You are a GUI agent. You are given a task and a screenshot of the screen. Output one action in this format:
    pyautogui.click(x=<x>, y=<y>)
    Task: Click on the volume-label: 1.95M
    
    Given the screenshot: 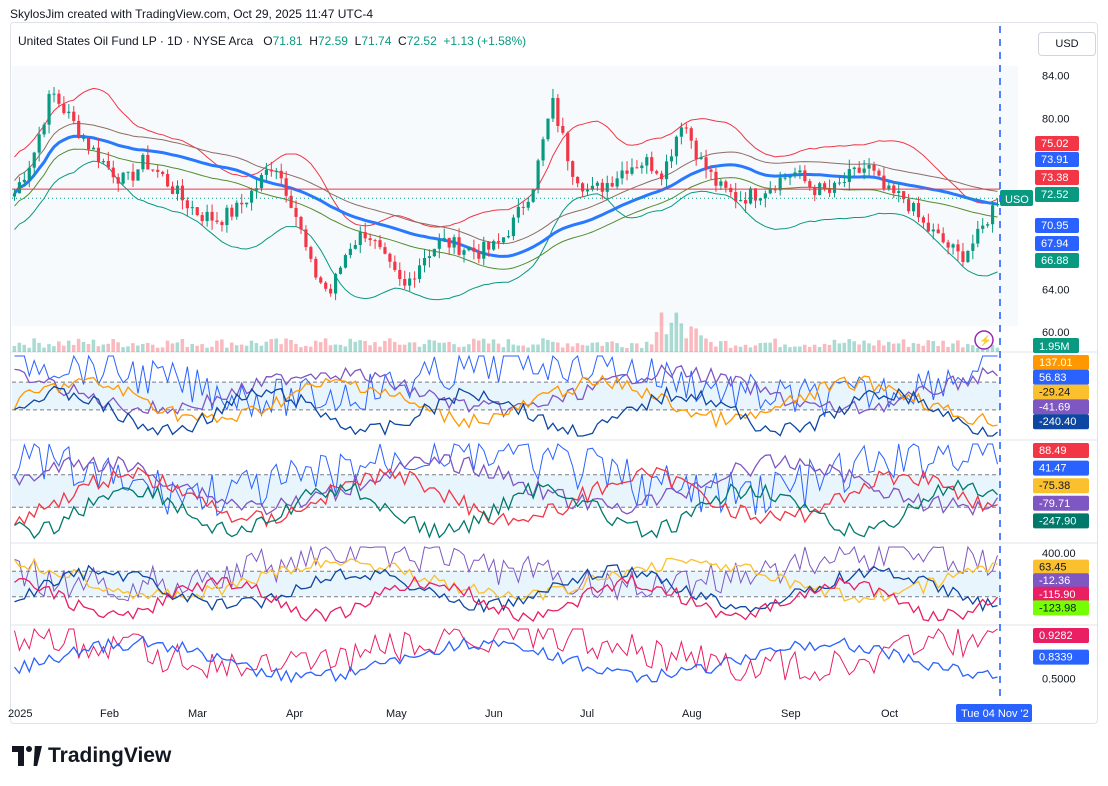 What is the action you would take?
    pyautogui.click(x=1054, y=347)
    